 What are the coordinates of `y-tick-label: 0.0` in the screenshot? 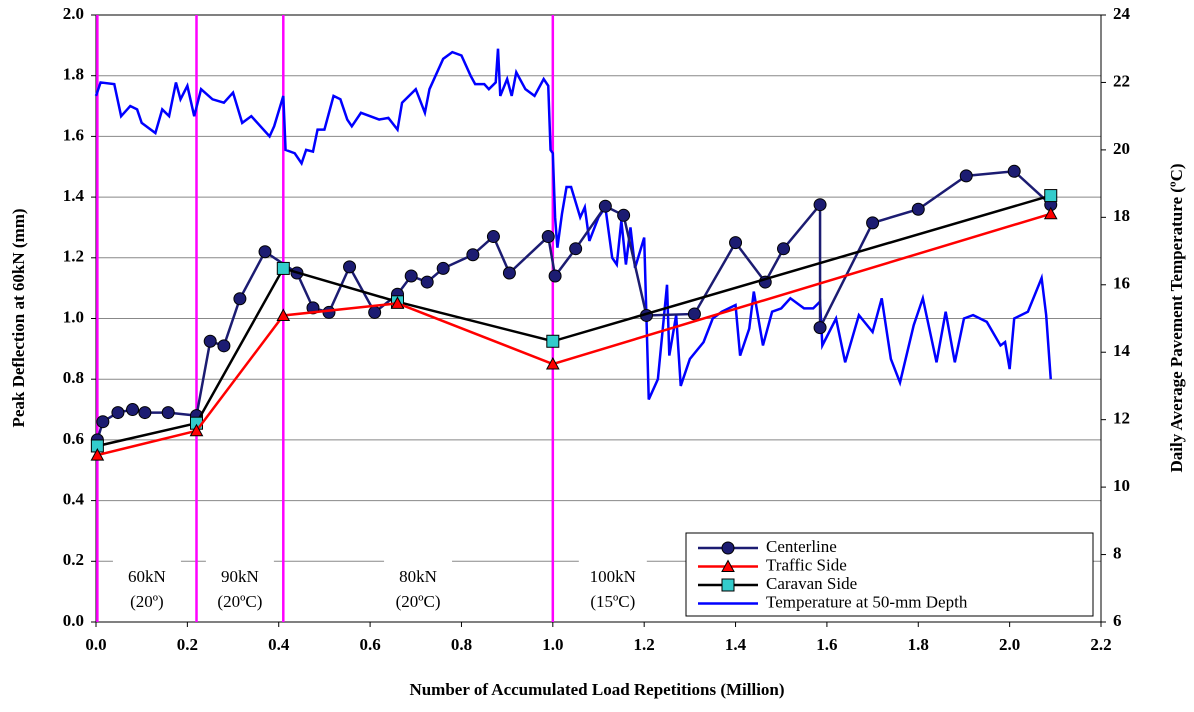 It's located at (73, 620).